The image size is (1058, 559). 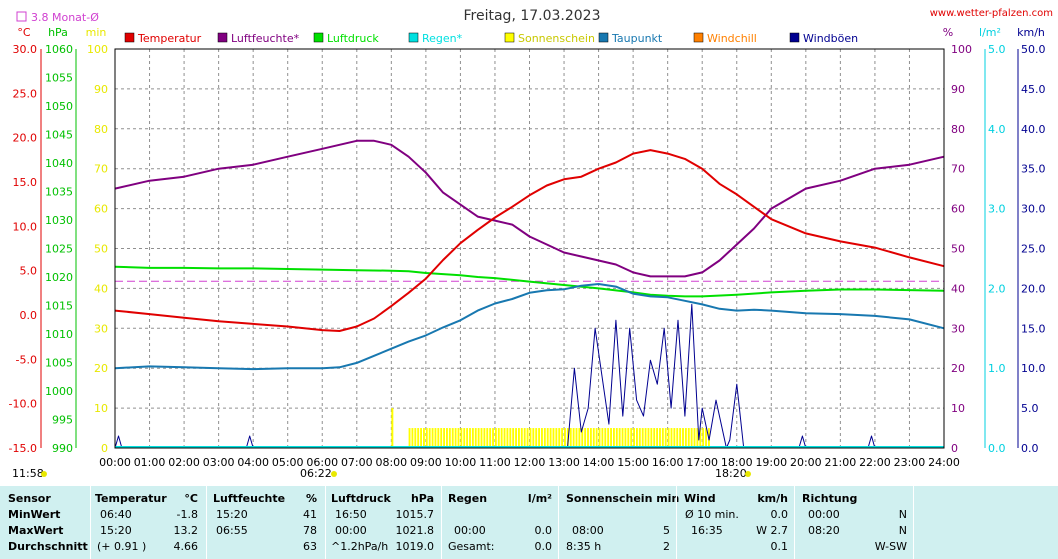 What do you see at coordinates (991, 13) in the screenshot?
I see `site-link: www.wetter-pfalzen.com` at bounding box center [991, 13].